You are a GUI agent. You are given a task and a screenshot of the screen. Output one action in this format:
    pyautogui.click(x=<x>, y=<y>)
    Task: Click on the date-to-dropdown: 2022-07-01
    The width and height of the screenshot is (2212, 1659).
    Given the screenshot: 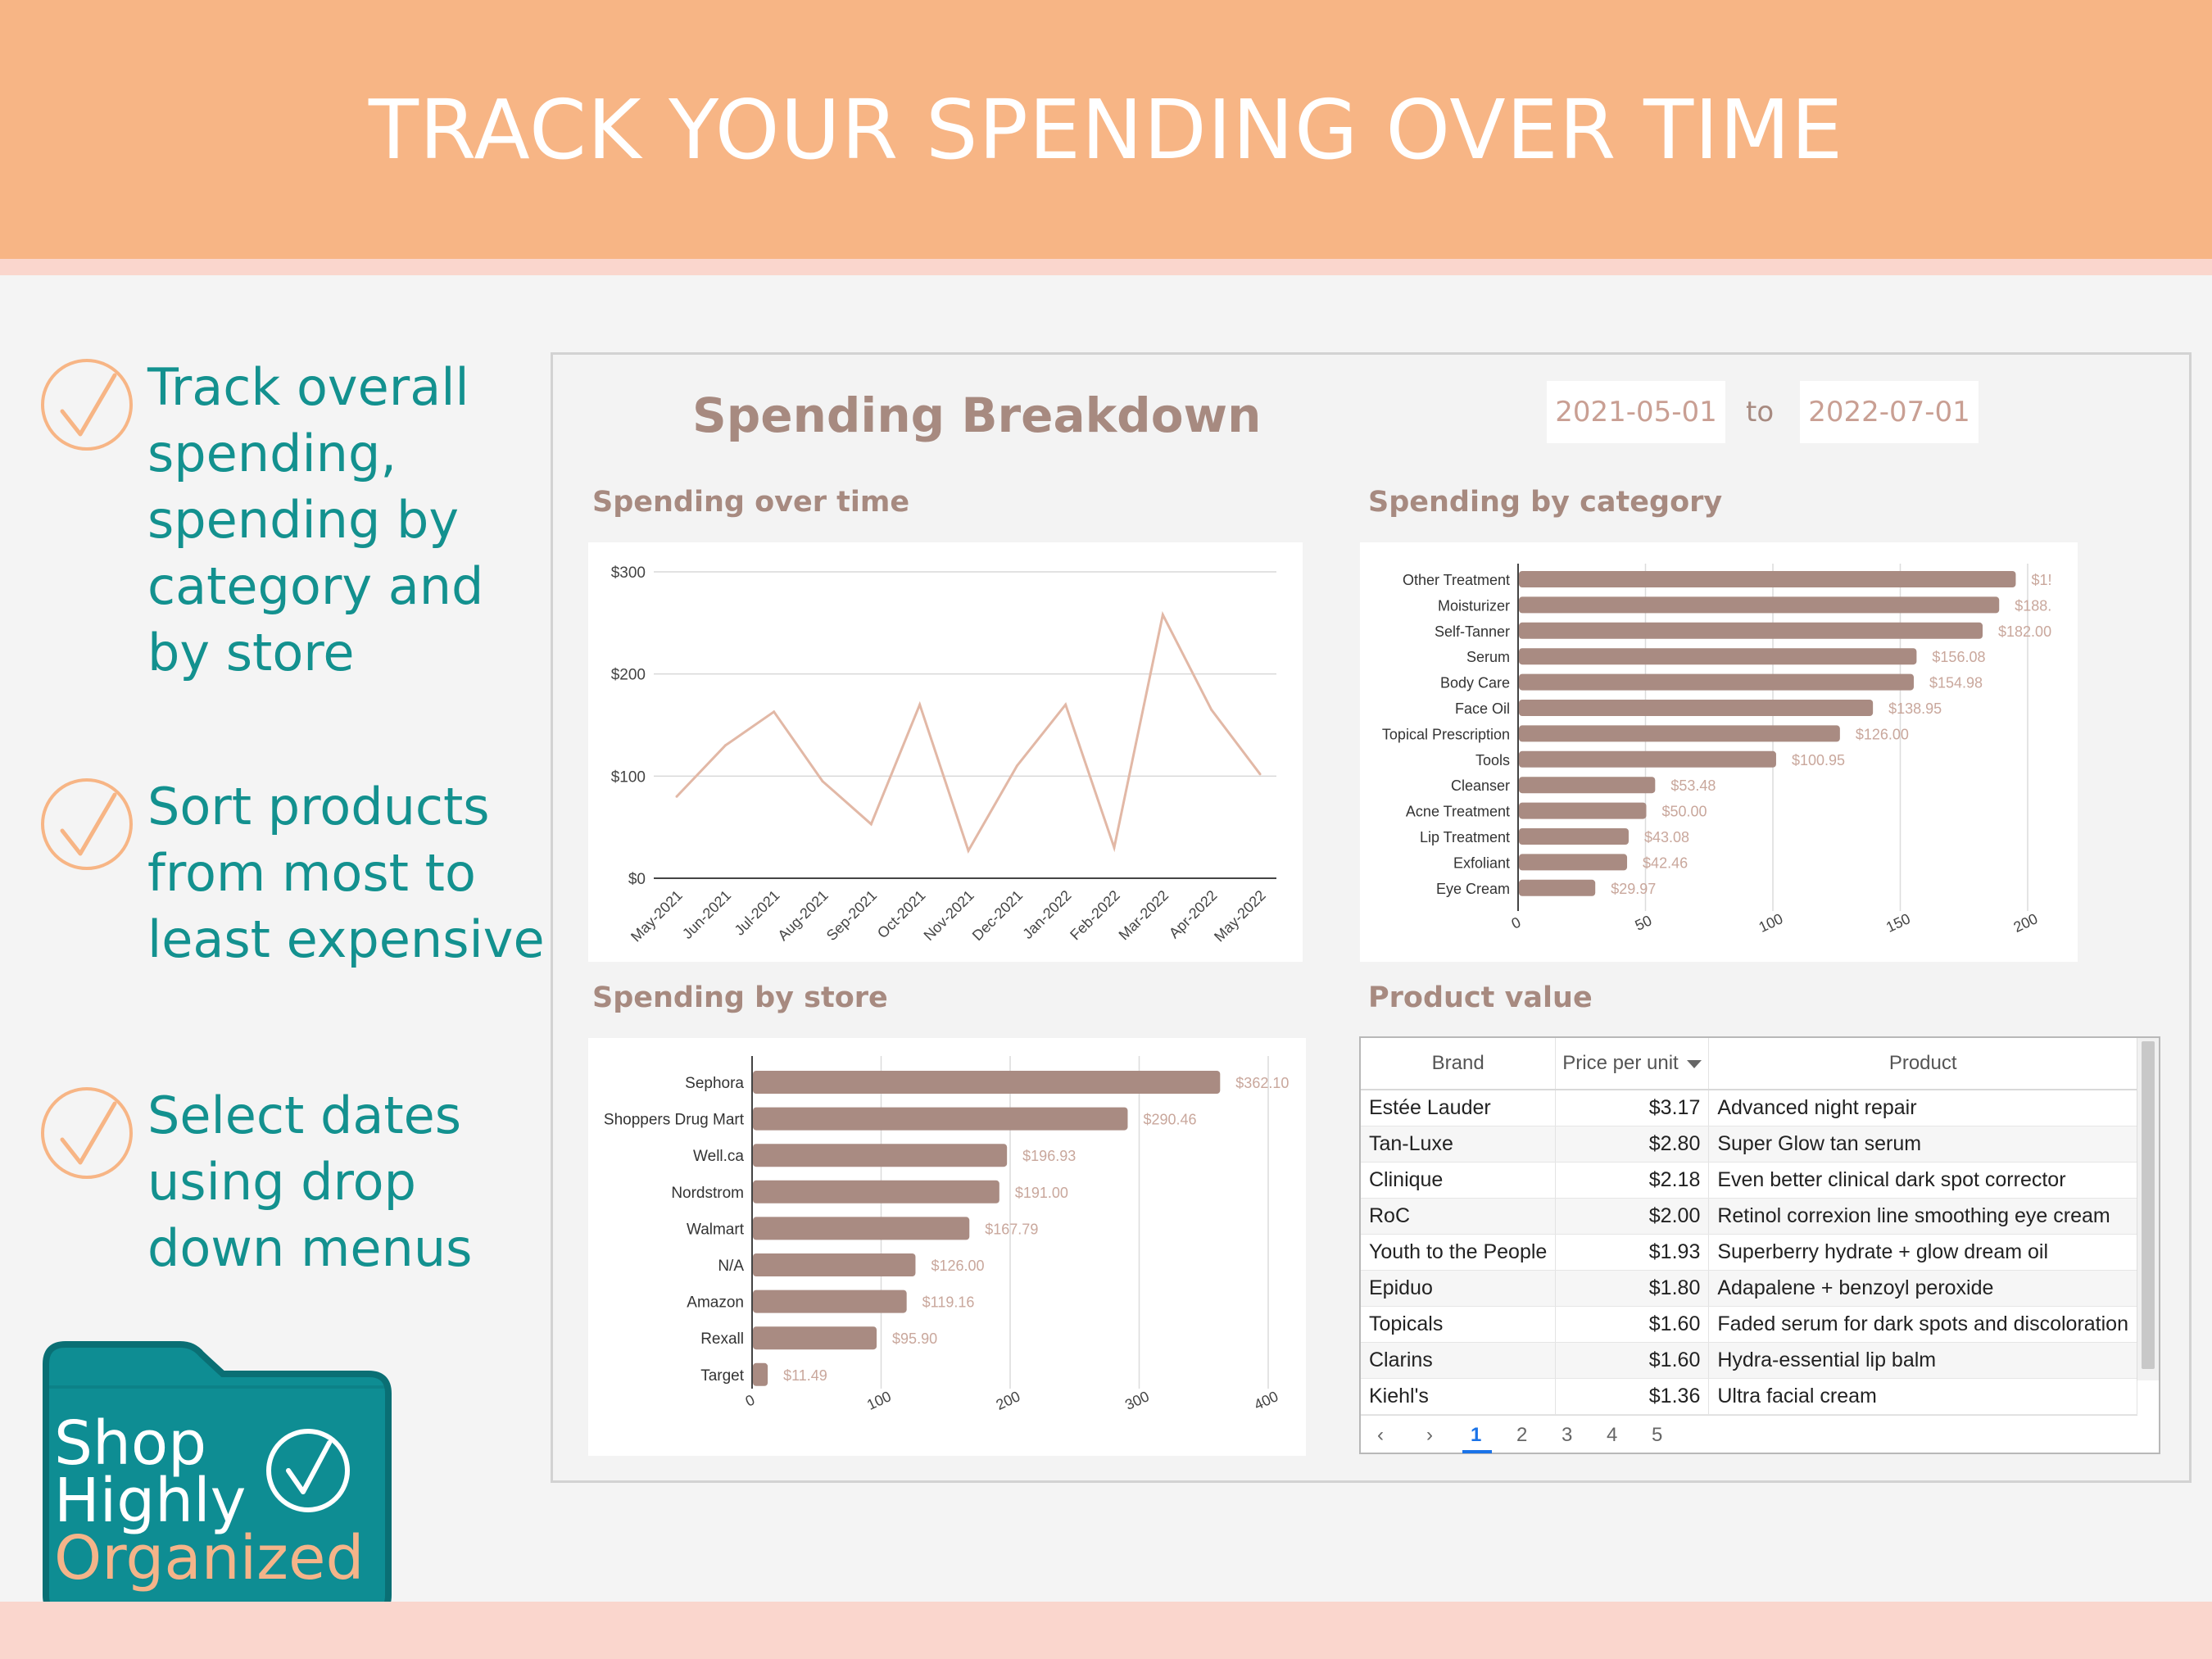 What is the action you would take?
    pyautogui.click(x=1889, y=412)
    